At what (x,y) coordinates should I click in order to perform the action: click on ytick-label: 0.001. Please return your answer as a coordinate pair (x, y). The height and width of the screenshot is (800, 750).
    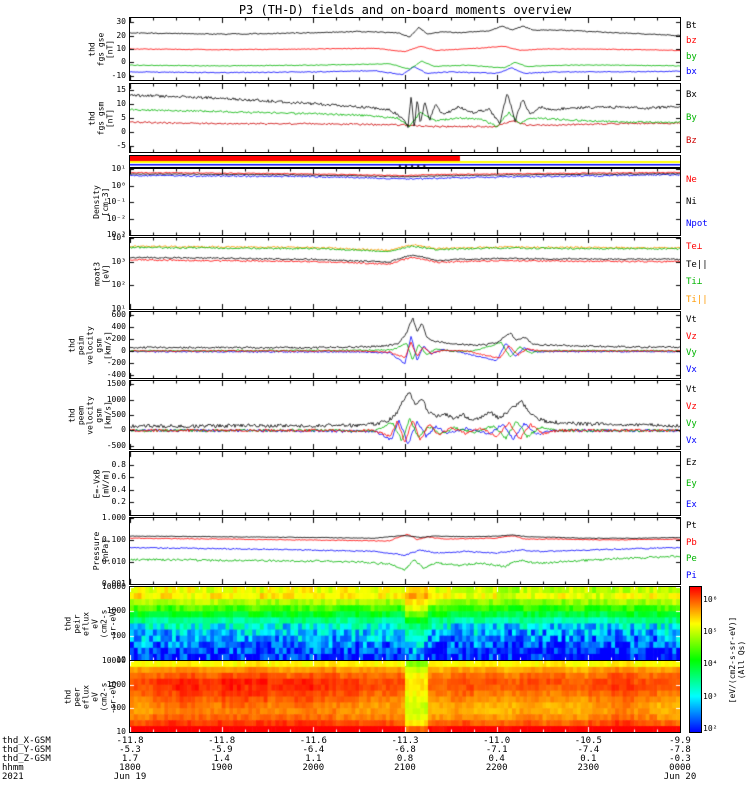
    Looking at the image, I should click on (113, 583).